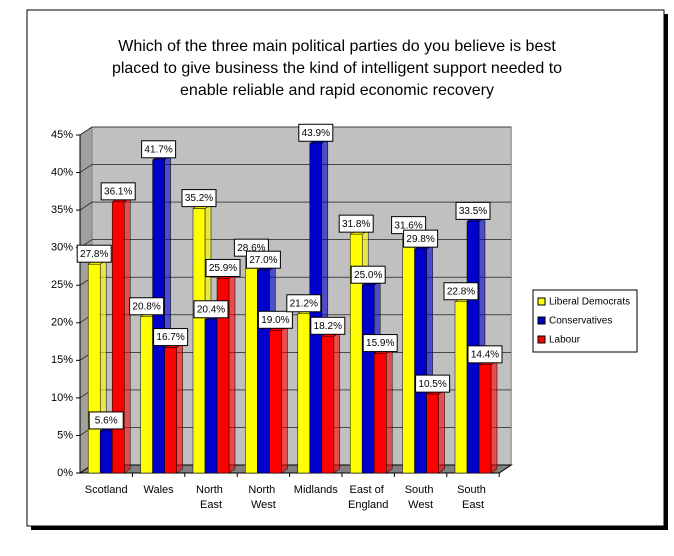 This screenshot has height=556, width=674. I want to click on value-label: 35.2%, so click(199, 198).